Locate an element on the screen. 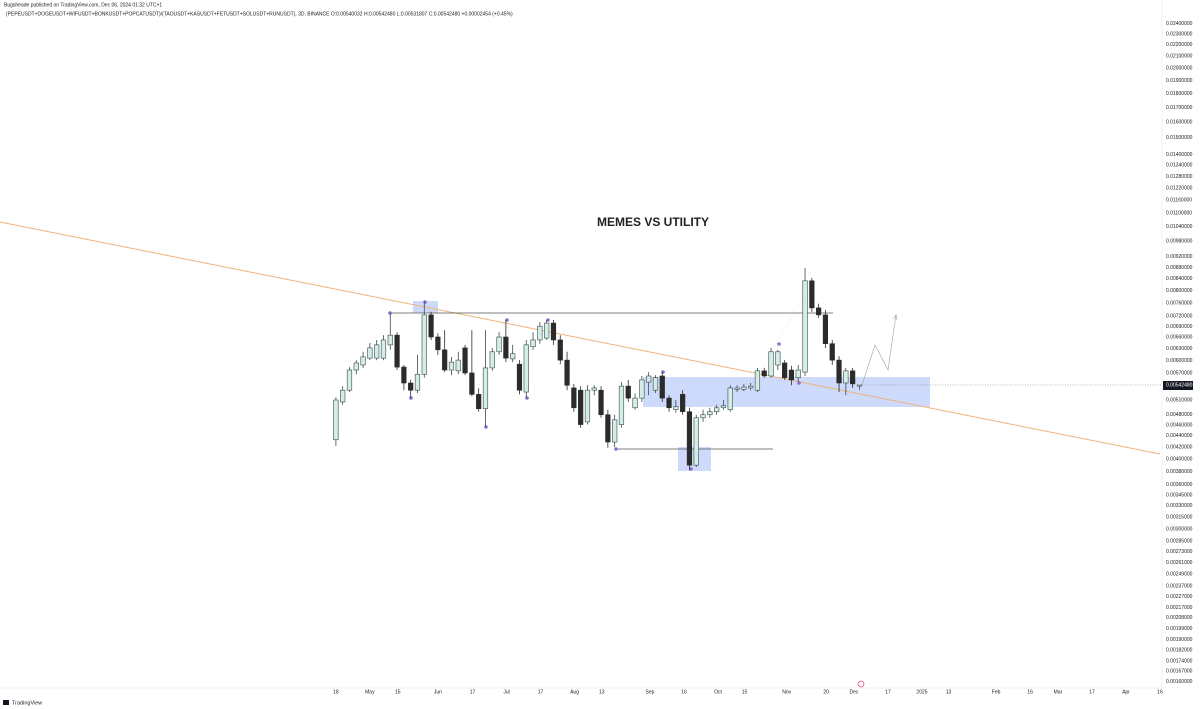 The image size is (1200, 709). y-tick-label: 0.00440000 is located at coordinates (1179, 436).